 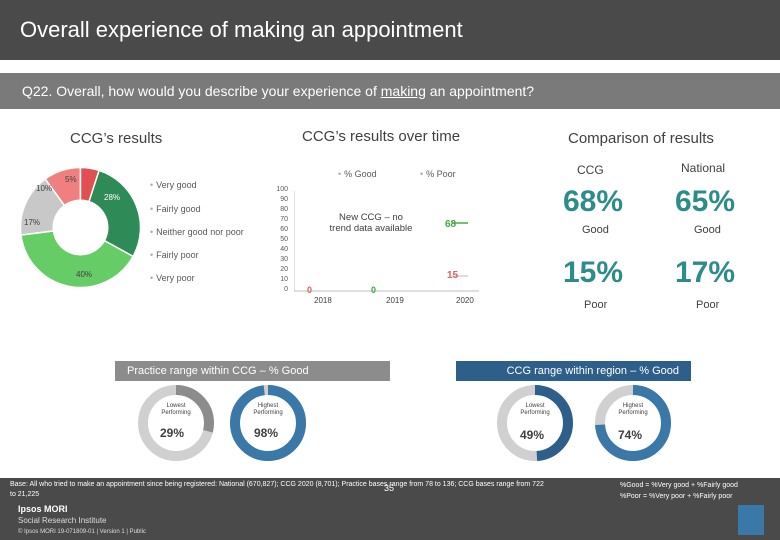 I want to click on y-tick-label: 0, so click(x=286, y=289).